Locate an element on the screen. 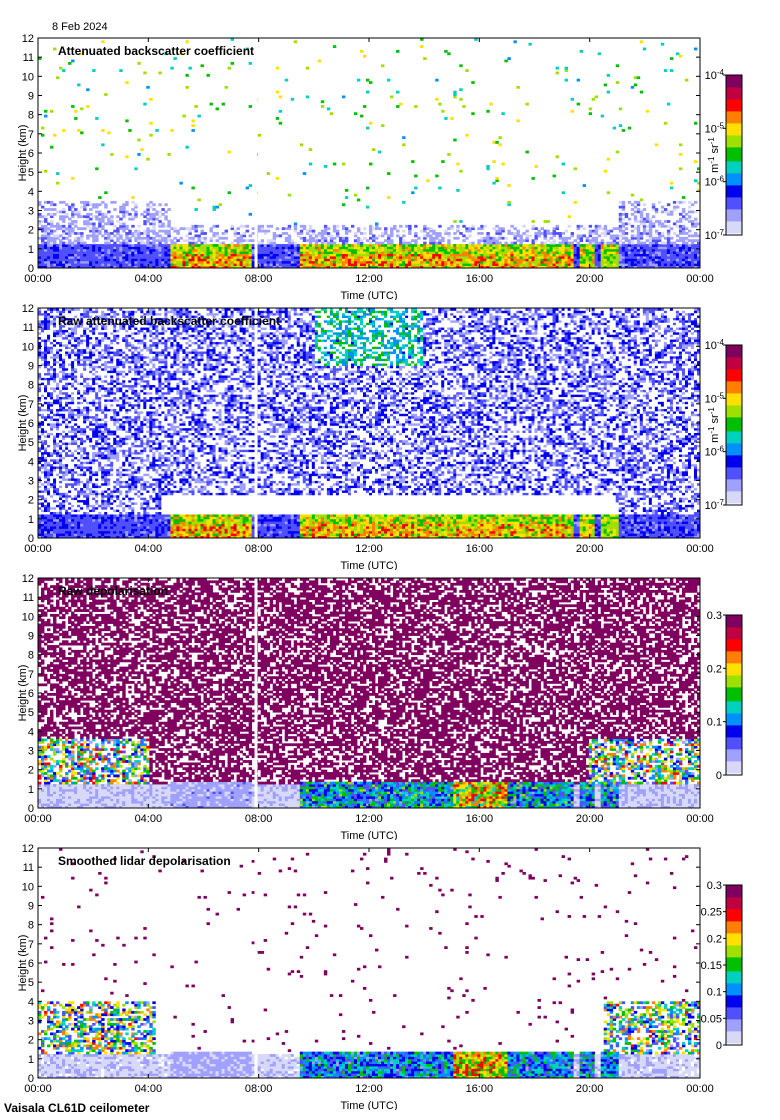 This screenshot has height=1120, width=780. date-label: 8 Feb 2024 is located at coordinates (80, 27).